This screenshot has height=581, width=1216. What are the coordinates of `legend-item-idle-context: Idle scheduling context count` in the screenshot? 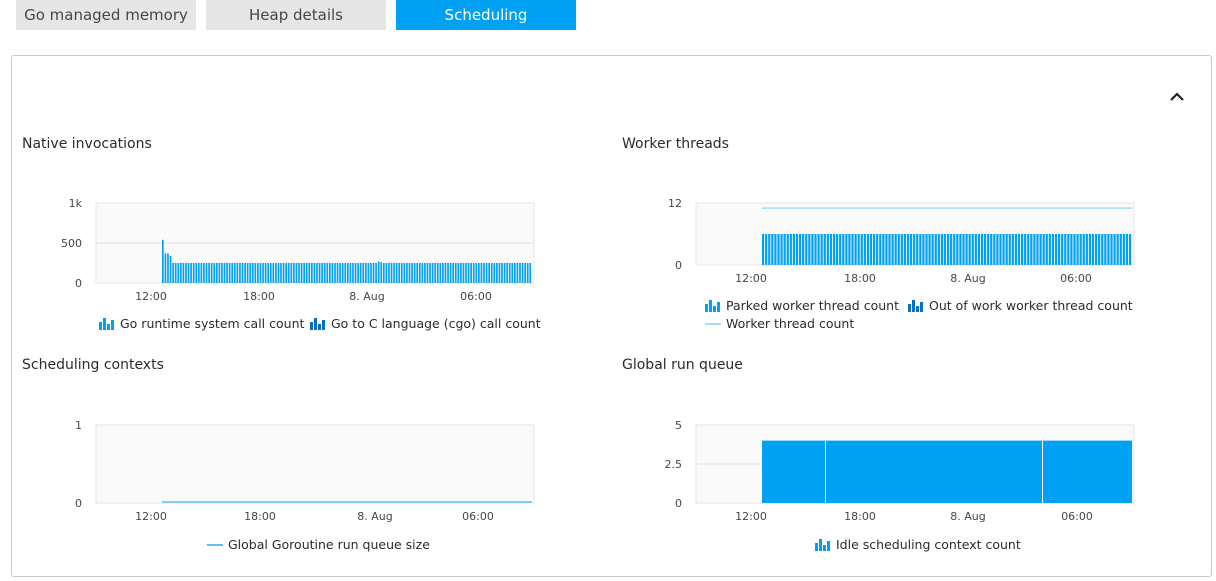 It's located at (918, 544).